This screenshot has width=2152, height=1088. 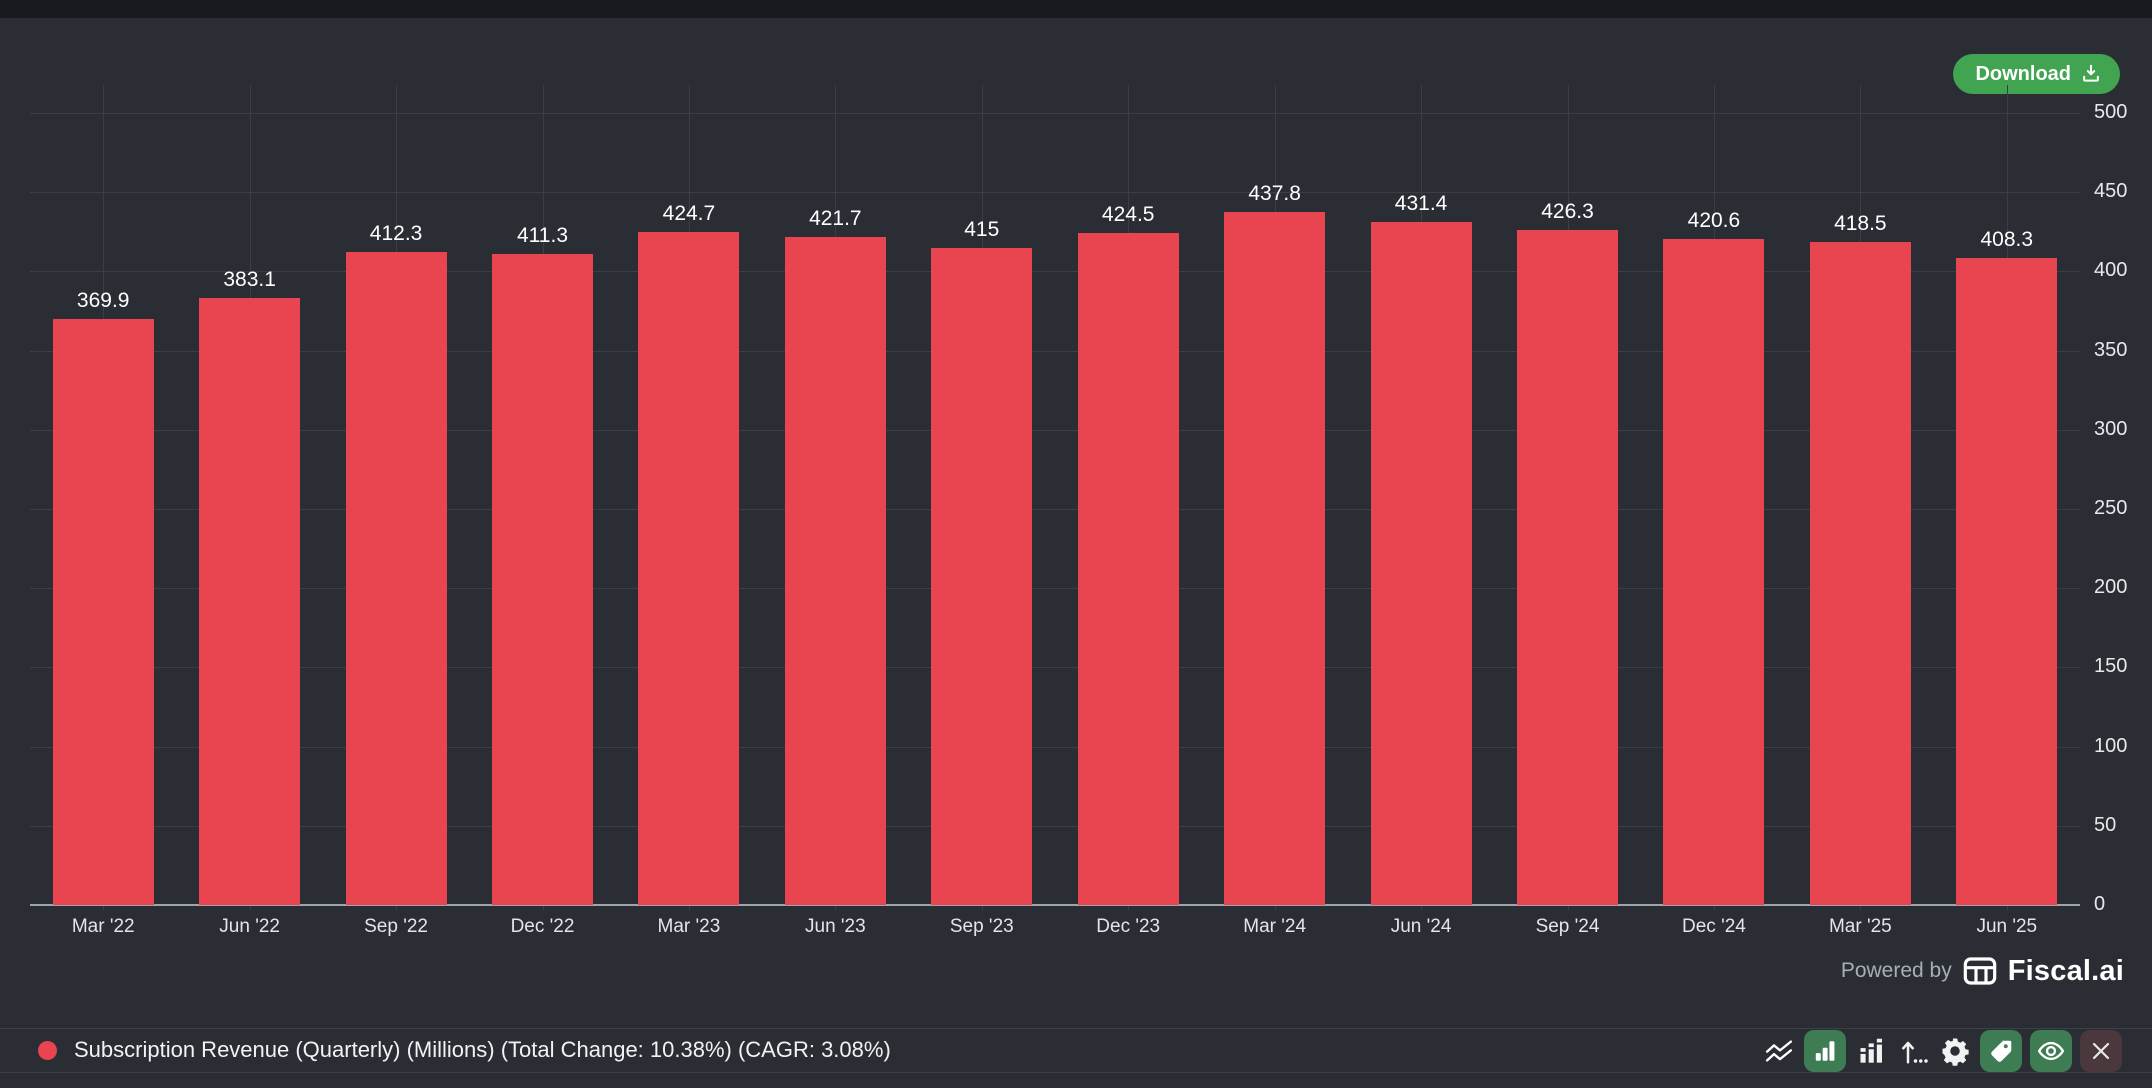 What do you see at coordinates (1076, 9) in the screenshot?
I see `top-frame-strip` at bounding box center [1076, 9].